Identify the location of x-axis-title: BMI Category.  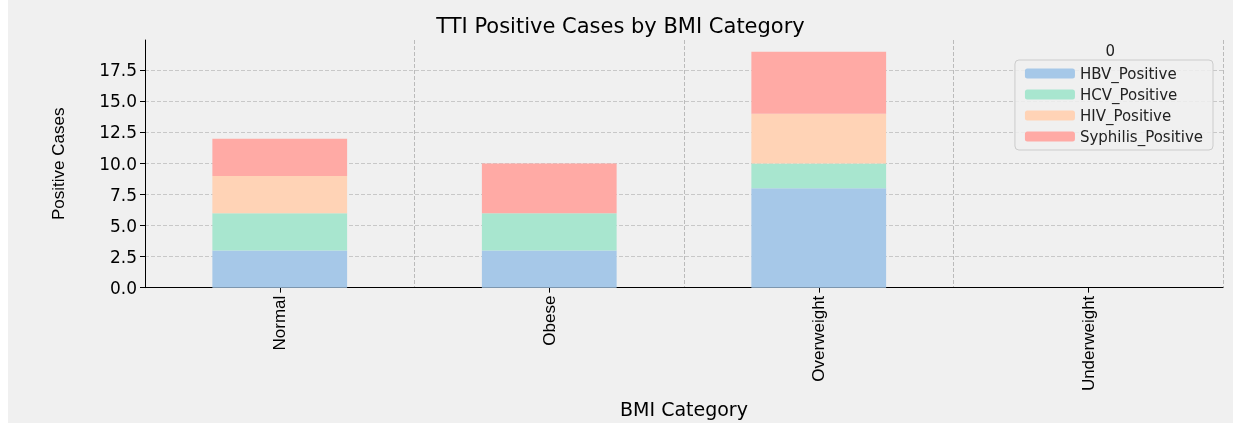
(684, 408).